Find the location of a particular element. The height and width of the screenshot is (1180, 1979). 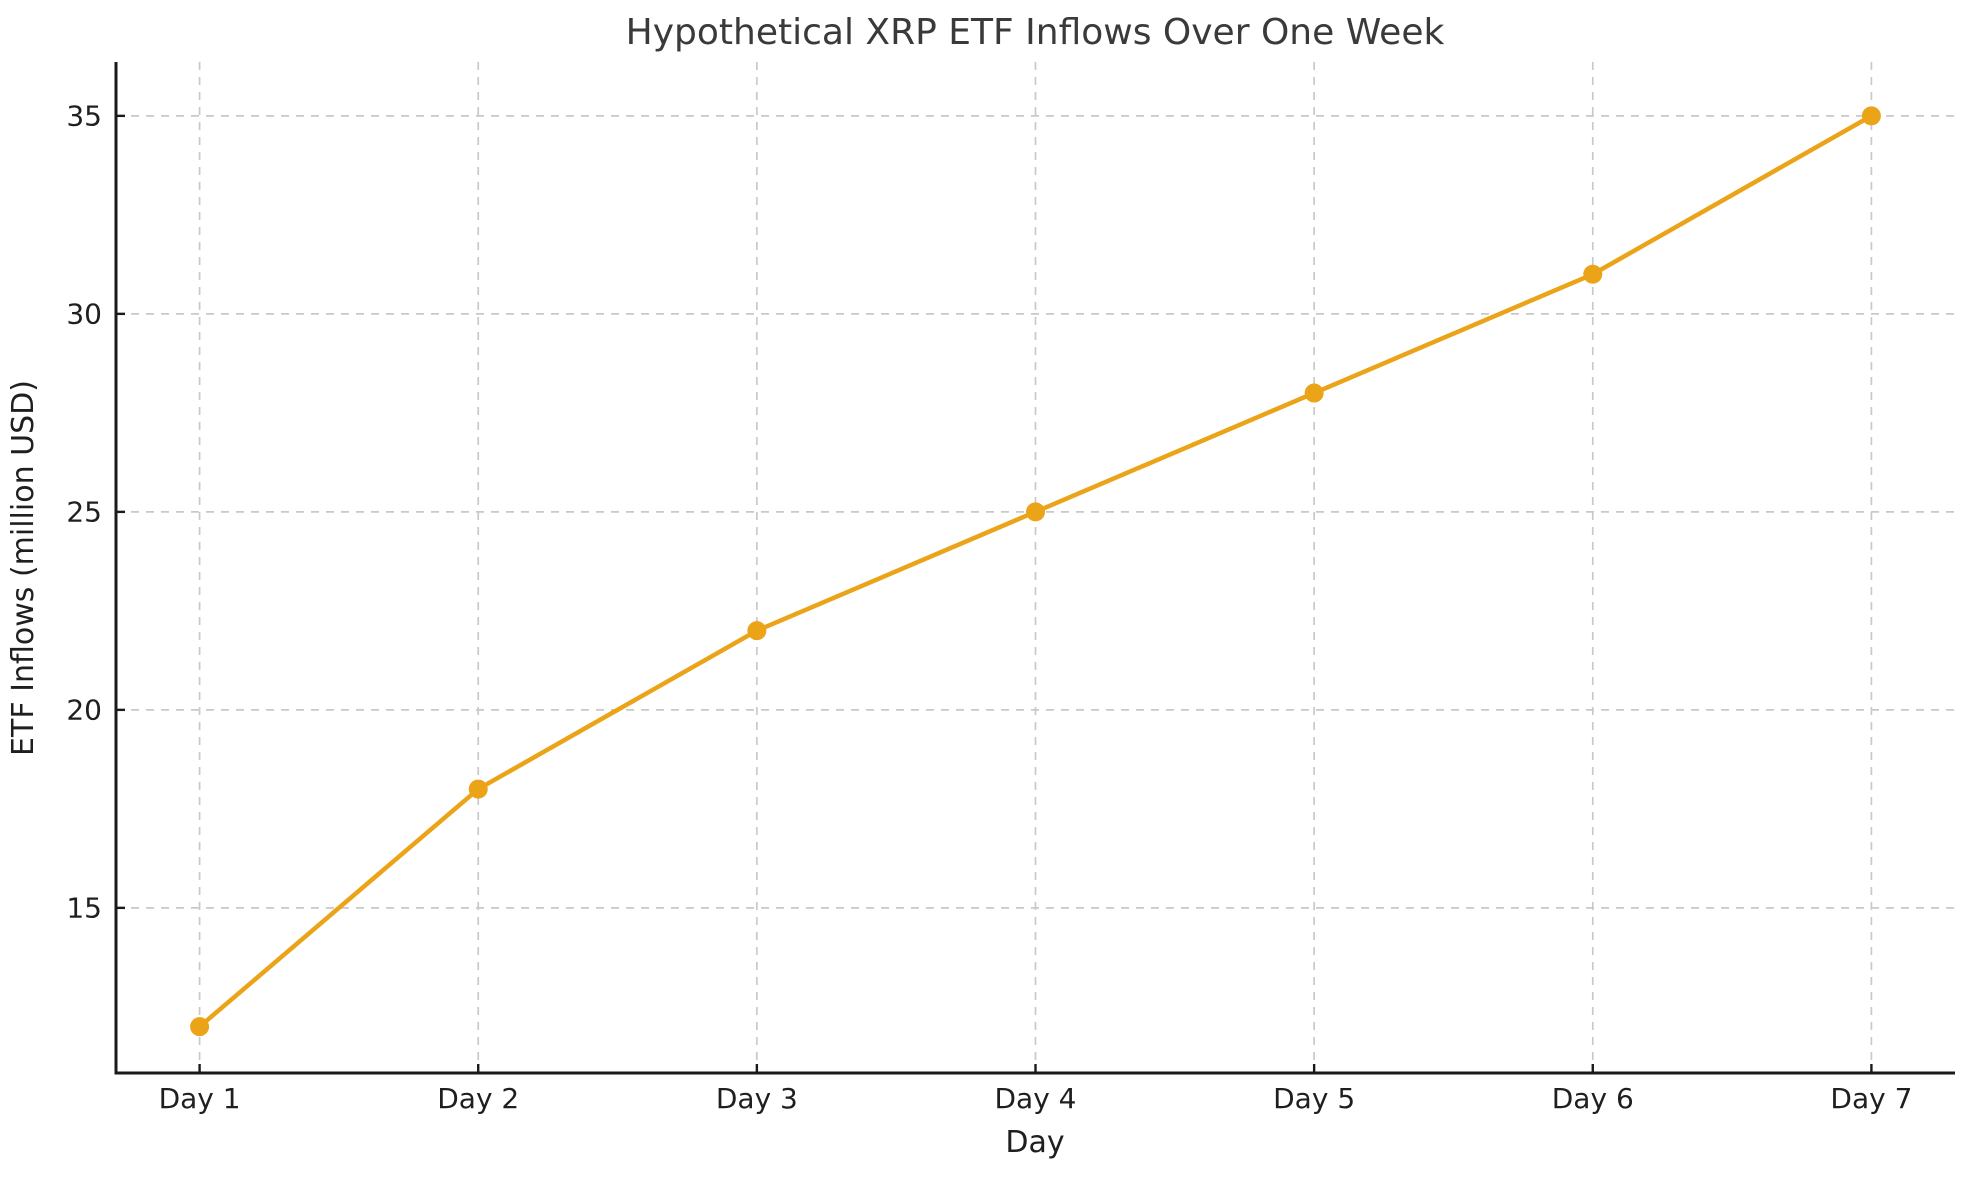

x-tick-label: Day 6 is located at coordinates (1593, 1098).